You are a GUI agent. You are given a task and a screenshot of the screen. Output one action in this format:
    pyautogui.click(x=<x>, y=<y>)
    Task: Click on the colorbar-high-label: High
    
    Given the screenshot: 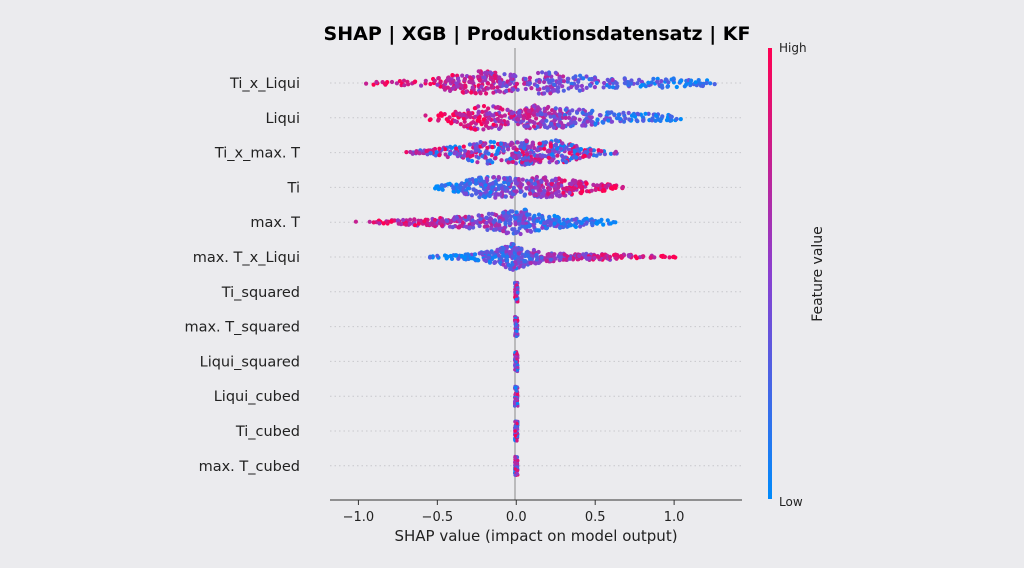 What is the action you would take?
    pyautogui.click(x=793, y=48)
    